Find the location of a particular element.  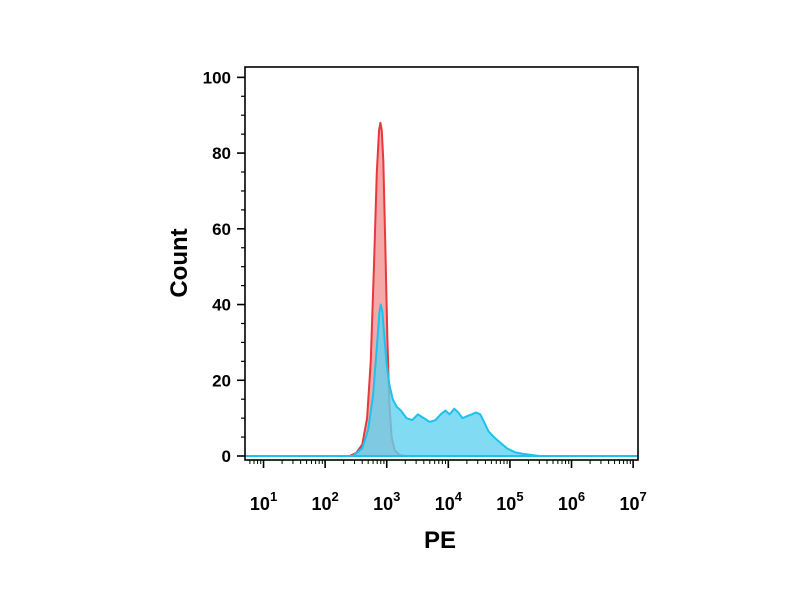

y-tick-label: 60 is located at coordinates (221, 229).